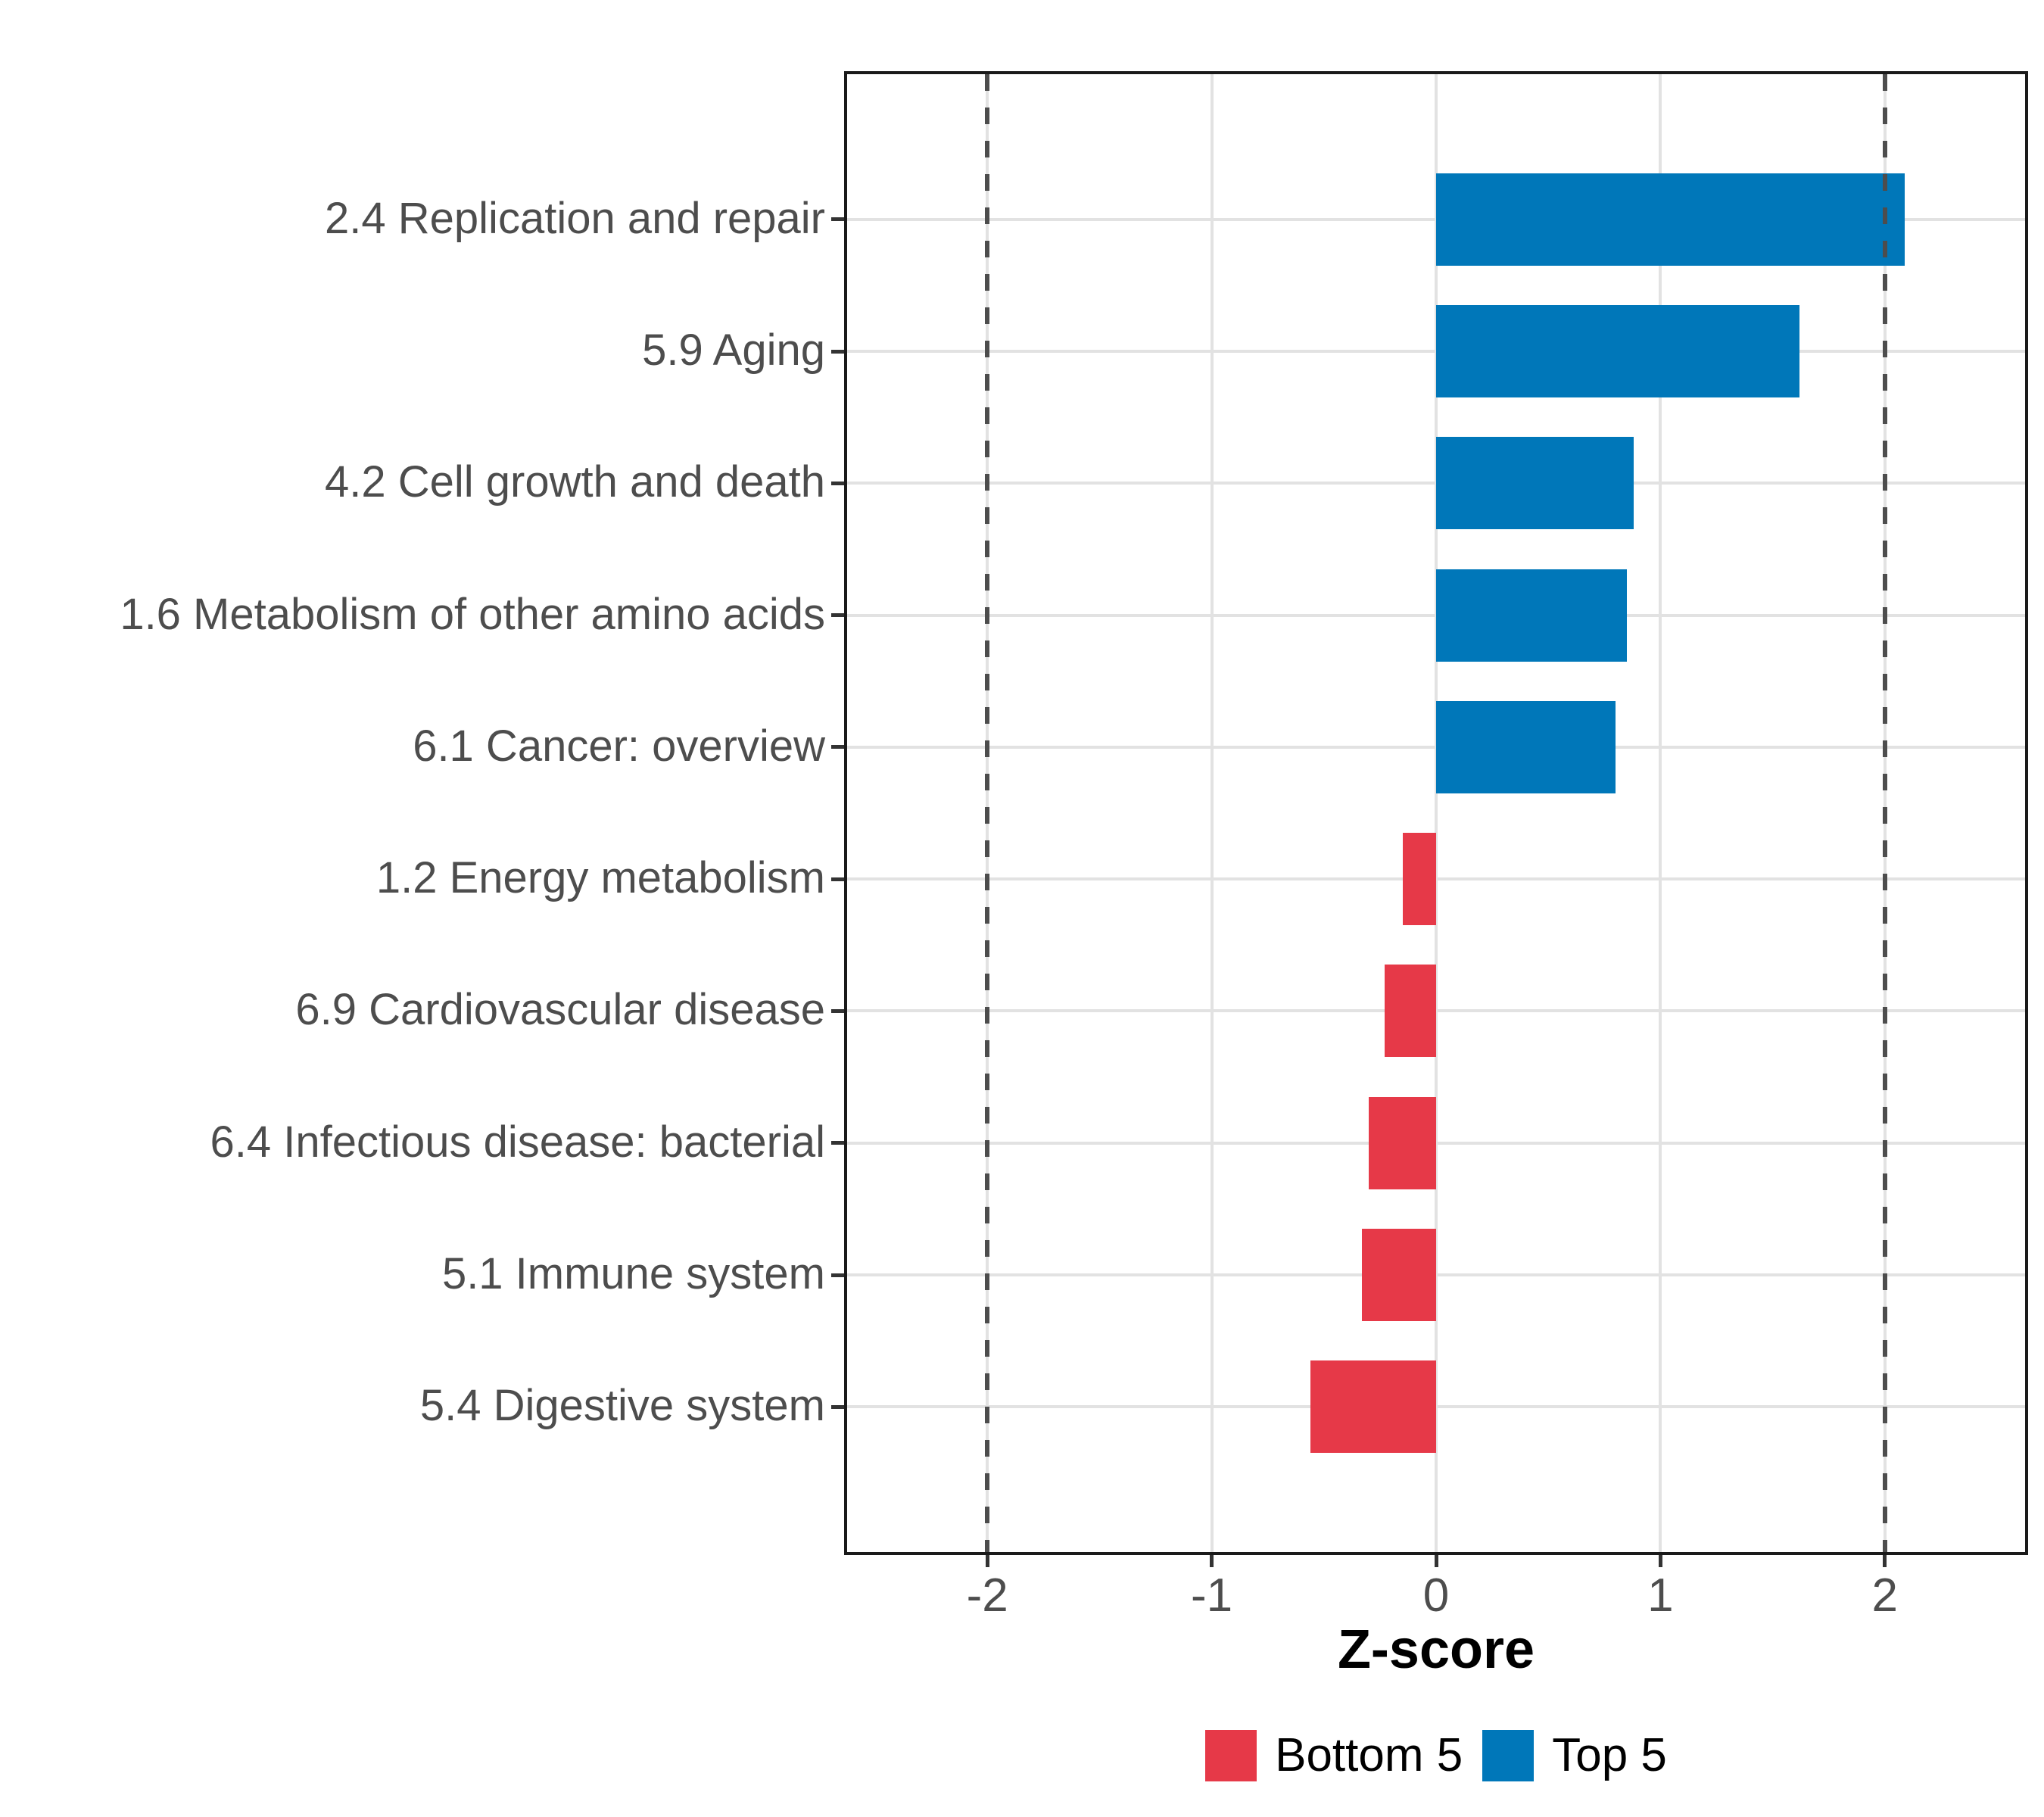 The width and height of the screenshot is (2044, 1817). I want to click on category-label: 1.6 Metabolism of other amino acids, so click(472, 614).